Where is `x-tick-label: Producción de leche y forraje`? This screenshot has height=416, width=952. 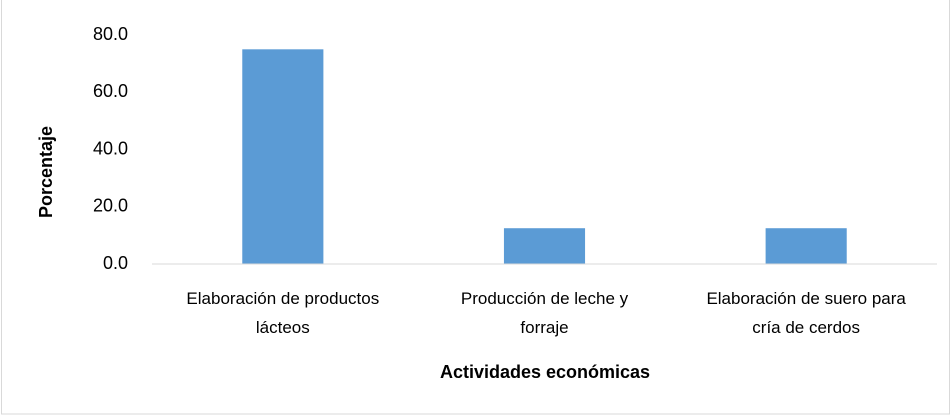 x-tick-label: Producción de leche y forraje is located at coordinates (544, 313).